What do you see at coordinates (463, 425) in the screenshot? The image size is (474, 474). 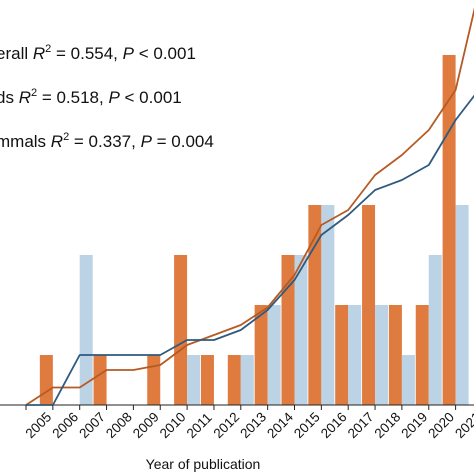 I see `x-tick-label-2021: 2021` at bounding box center [463, 425].